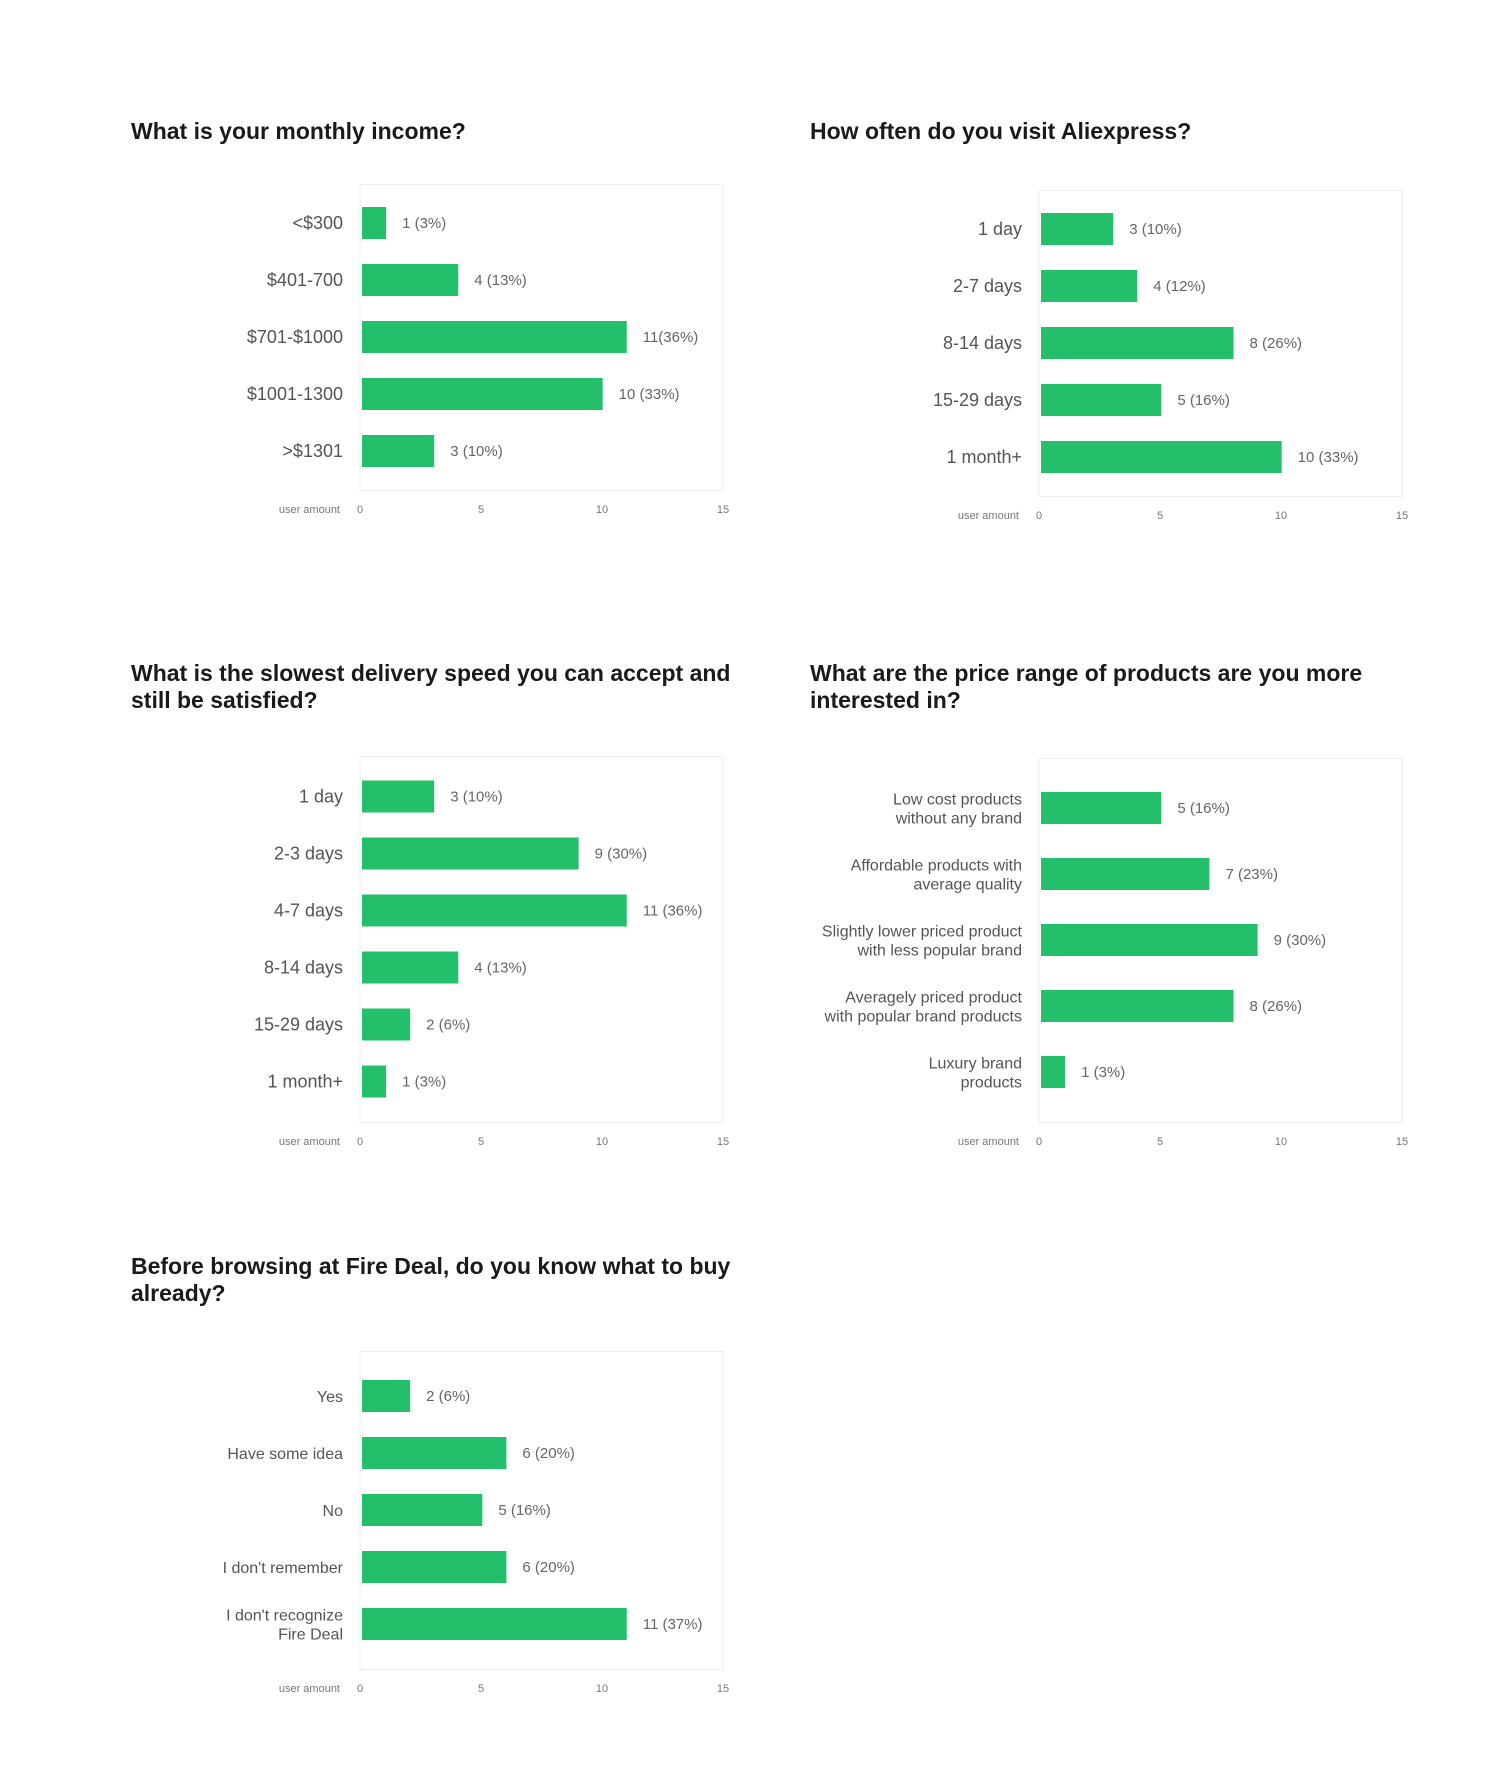 The height and width of the screenshot is (1780, 1491). What do you see at coordinates (933, 998) in the screenshot?
I see `category-label: Averagely priced product` at bounding box center [933, 998].